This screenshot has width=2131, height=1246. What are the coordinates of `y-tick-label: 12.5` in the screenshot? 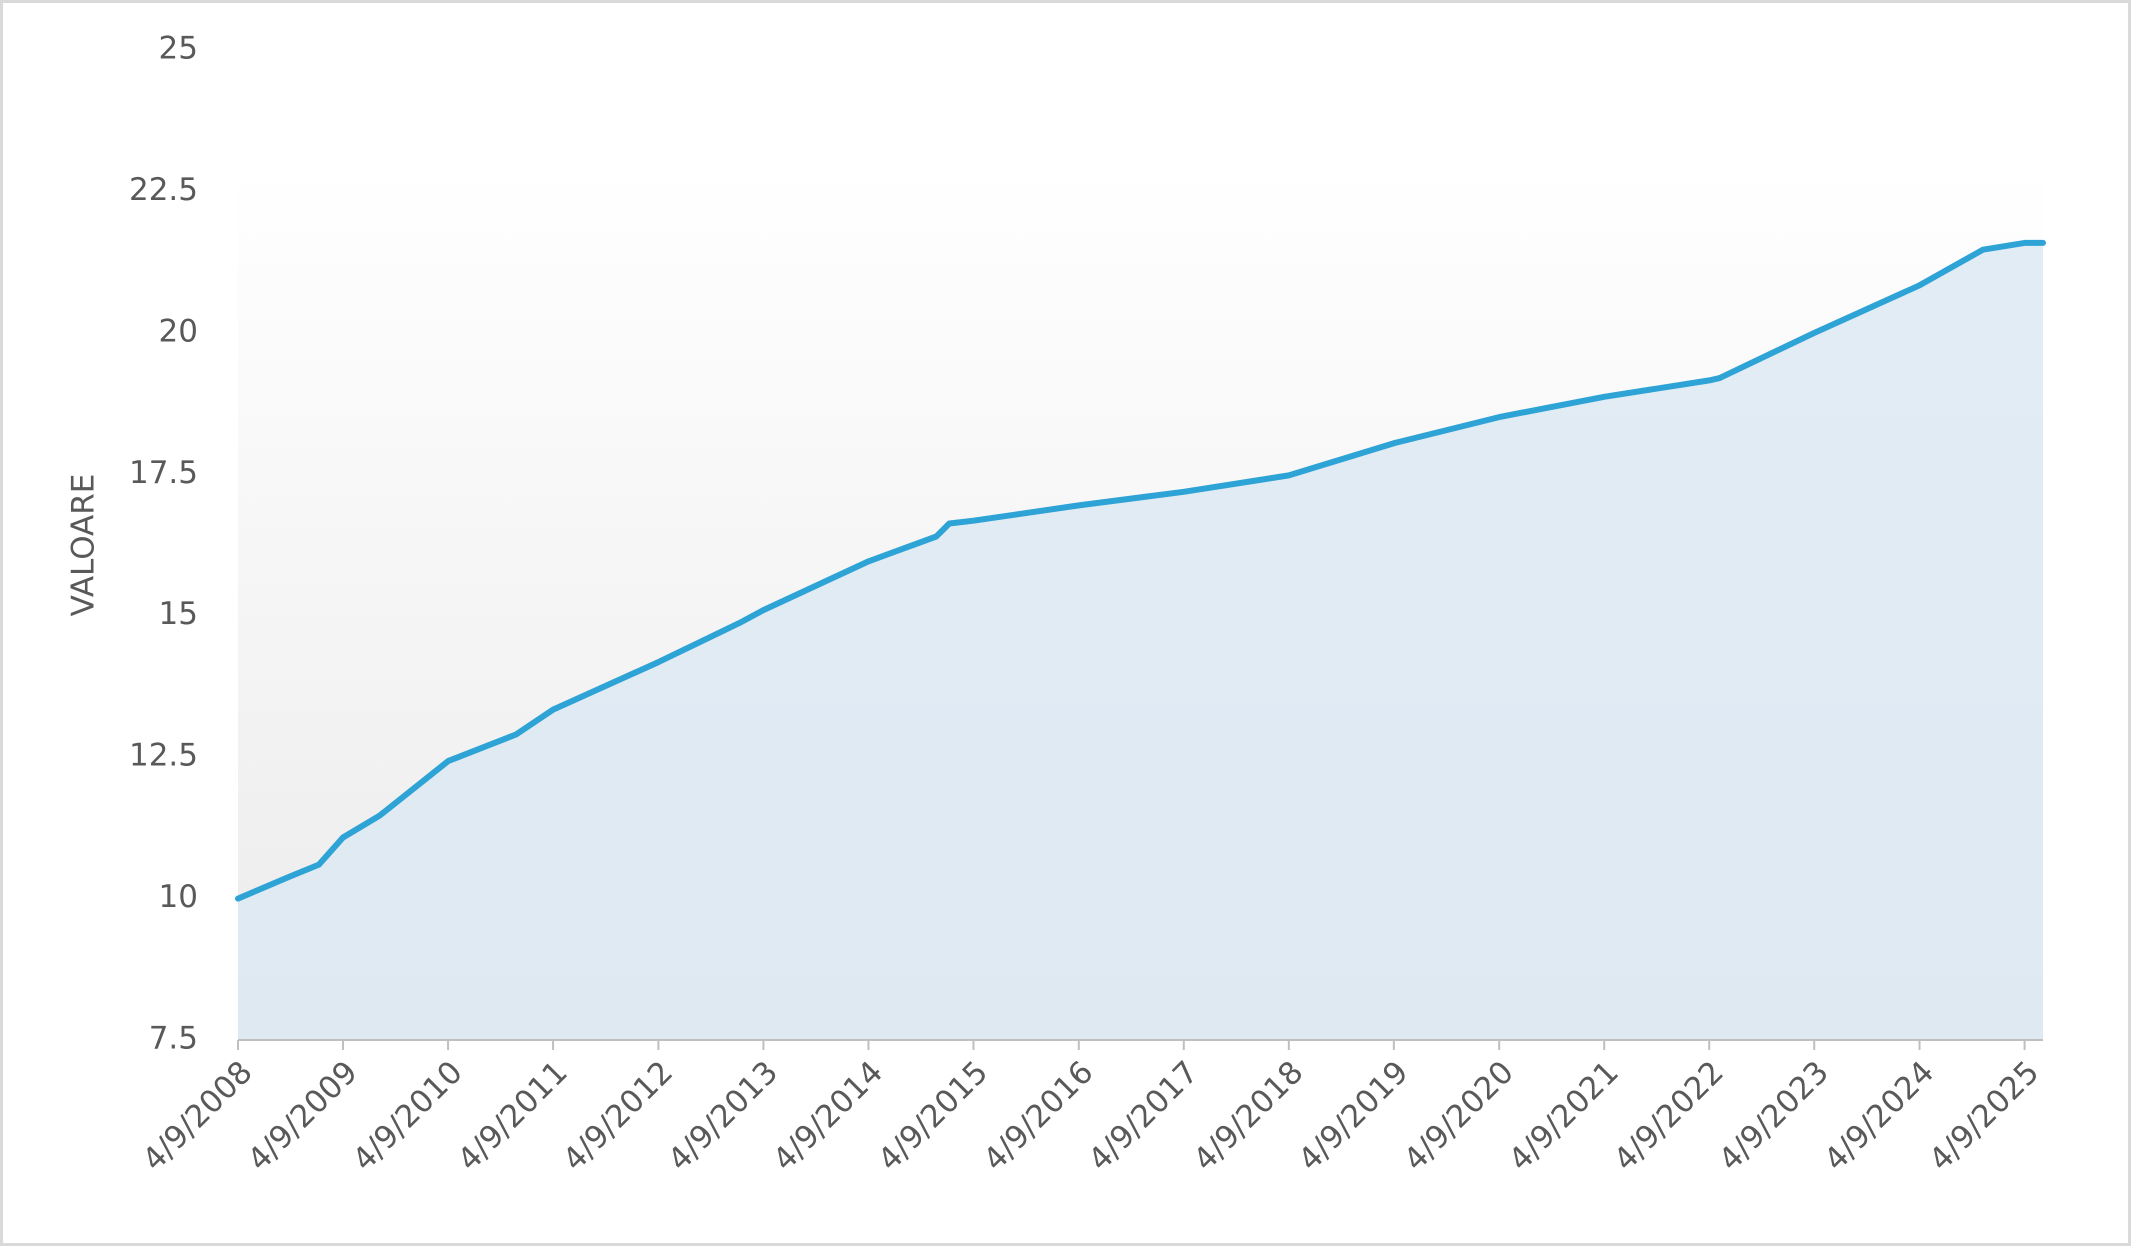 It's located at (163, 756).